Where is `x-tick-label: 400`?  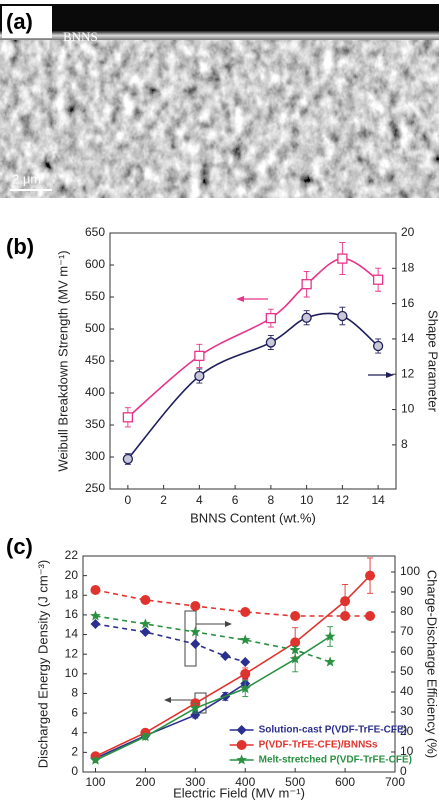 x-tick-label: 400 is located at coordinates (245, 782).